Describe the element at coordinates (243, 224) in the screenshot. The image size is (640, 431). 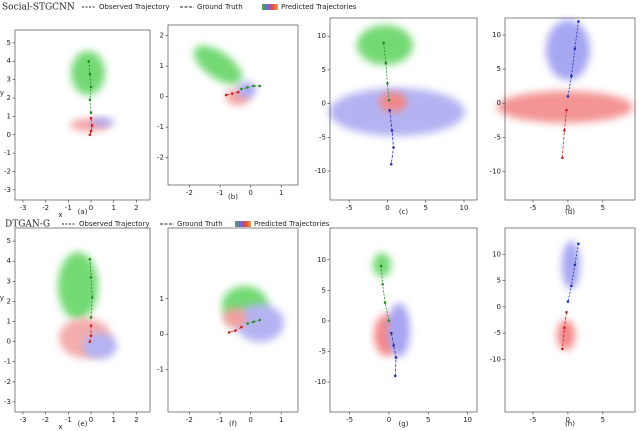
I see `legend-predicted-swatch` at that location.